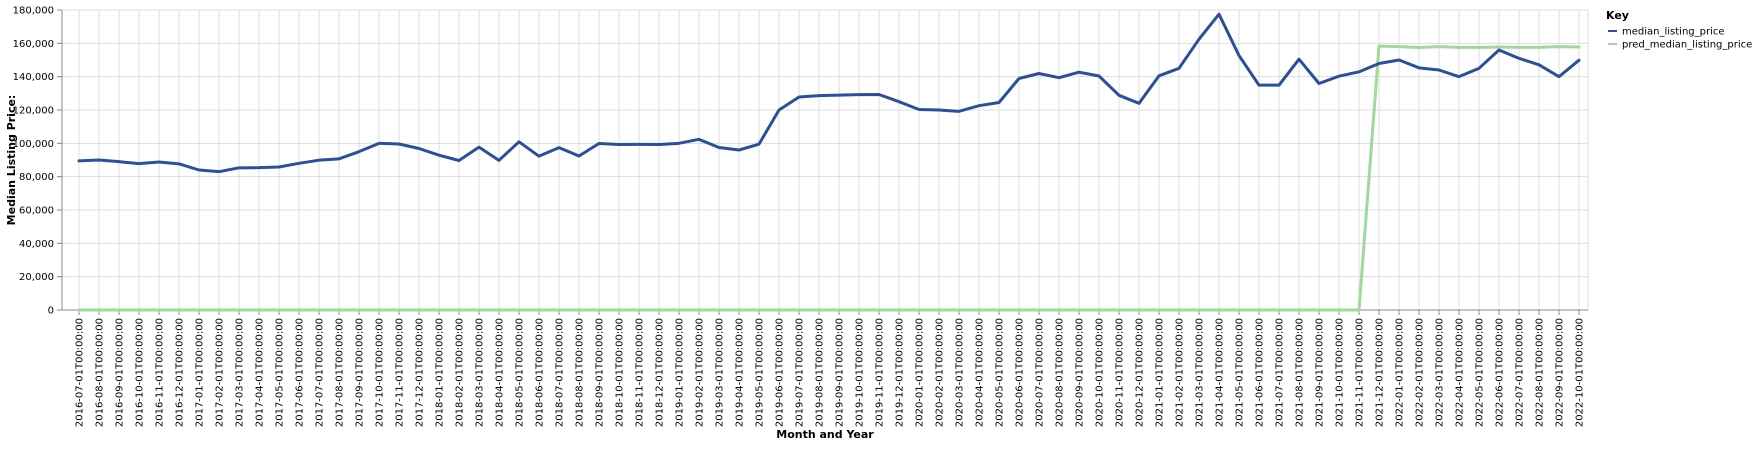 This screenshot has height=451, width=1759. I want to click on x-tick-label: 2021-10-01T00:00:00, so click(1340, 372).